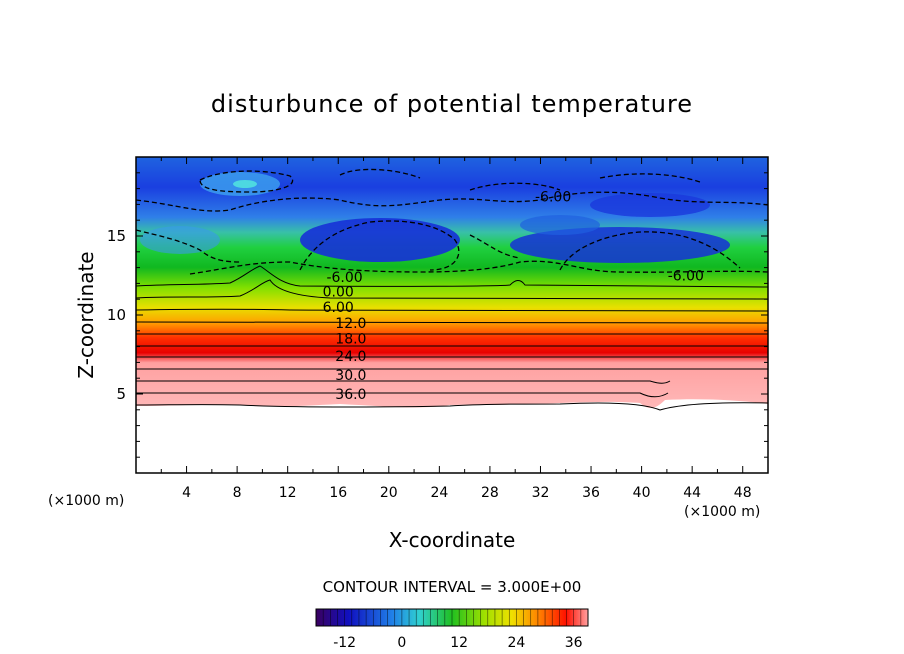 The image size is (904, 654). What do you see at coordinates (121, 394) in the screenshot?
I see `y-tick-label: 5` at bounding box center [121, 394].